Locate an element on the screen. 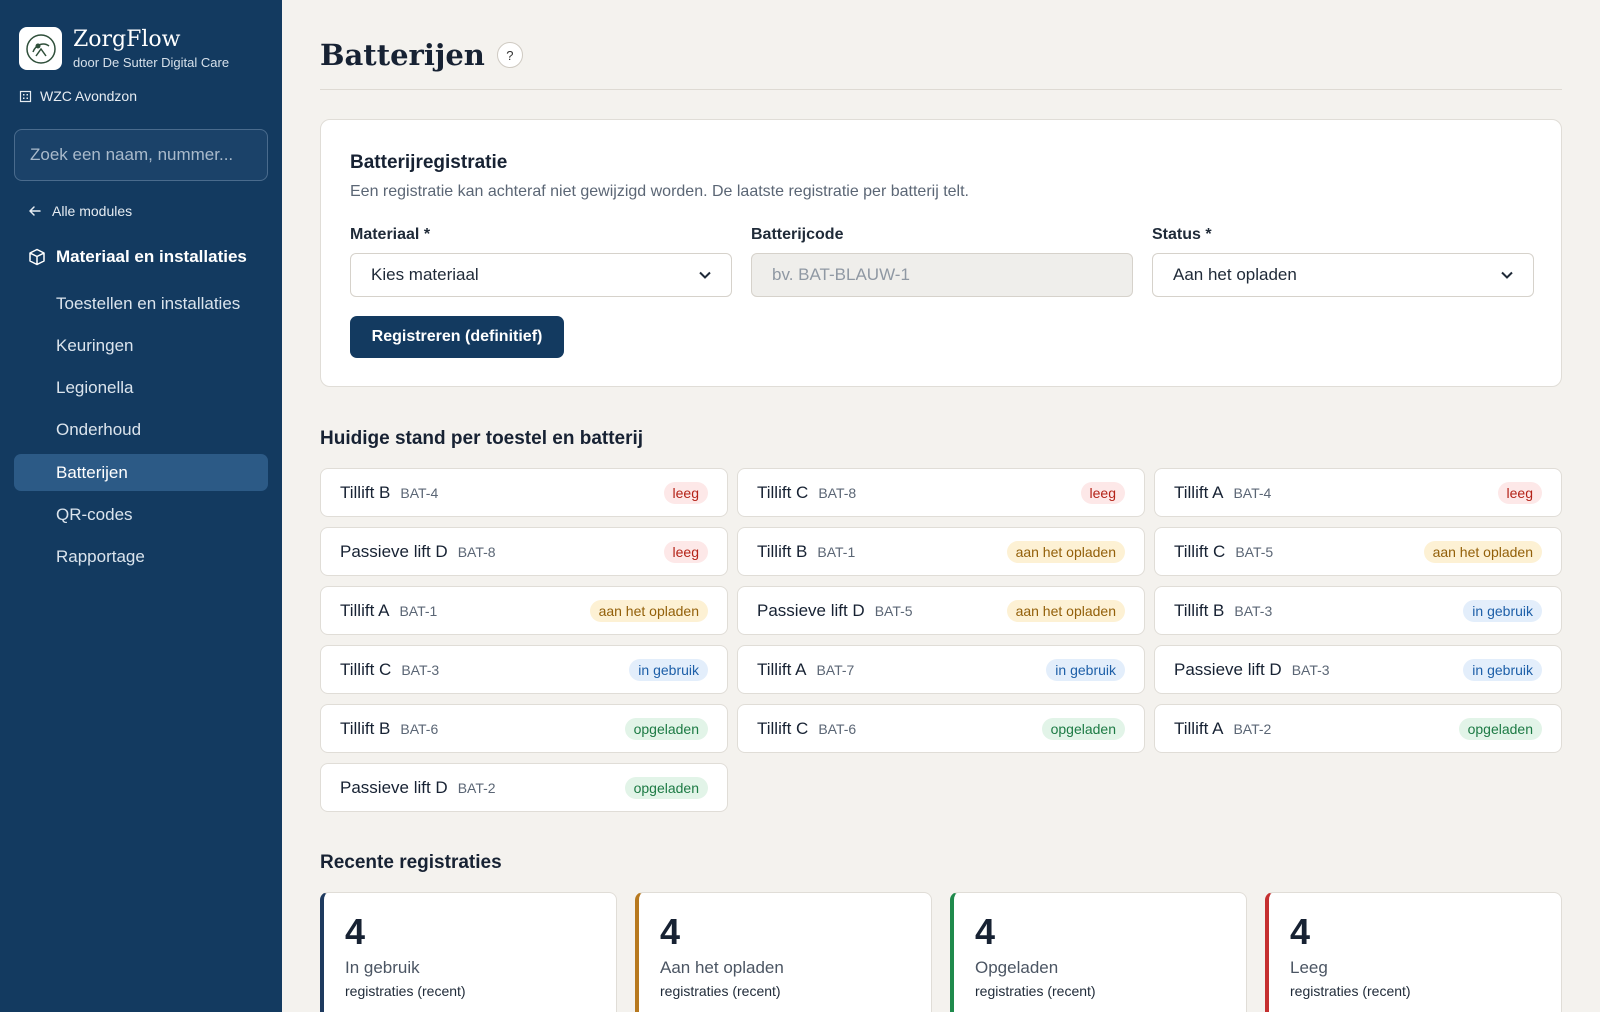 The height and width of the screenshot is (1012, 1600). tile-code: BAT-1 is located at coordinates (836, 551).